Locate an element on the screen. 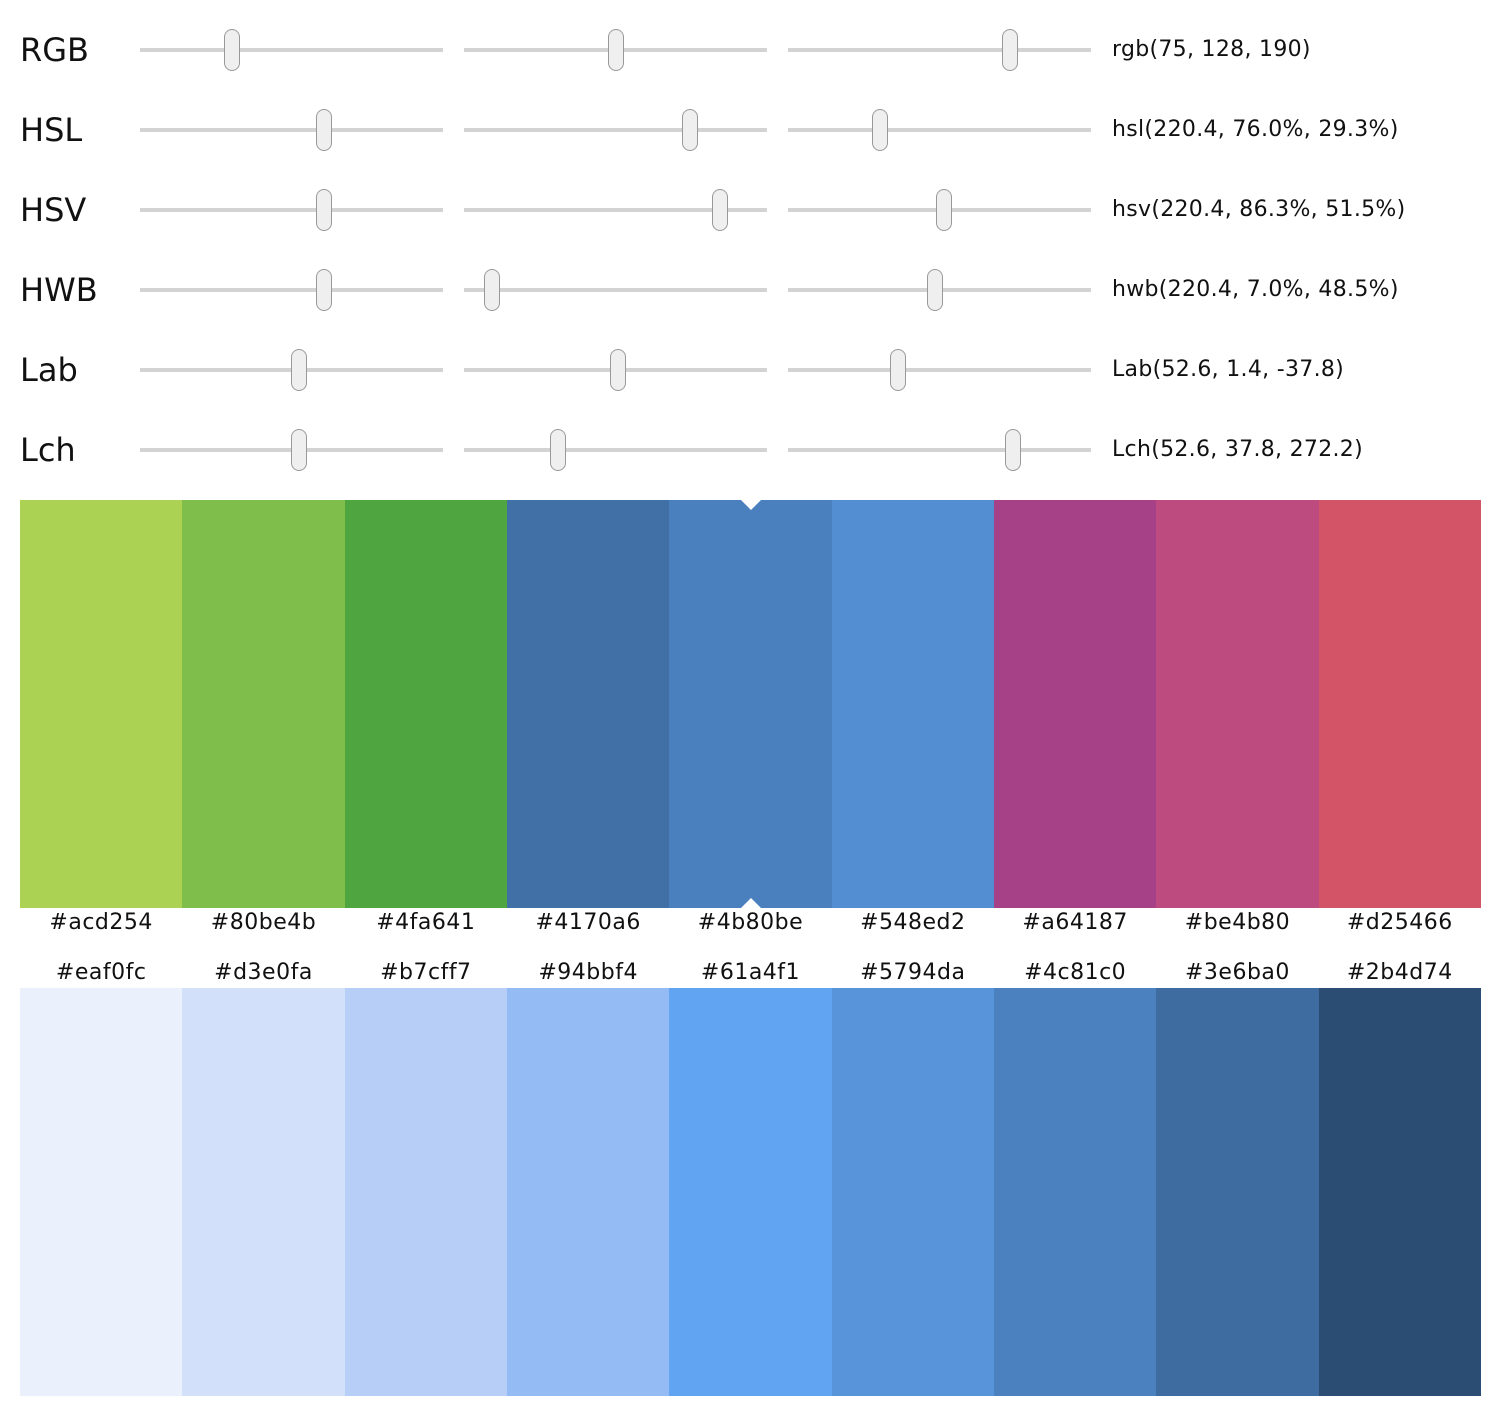  palette-hex-label: #4170a6 is located at coordinates (588, 922).